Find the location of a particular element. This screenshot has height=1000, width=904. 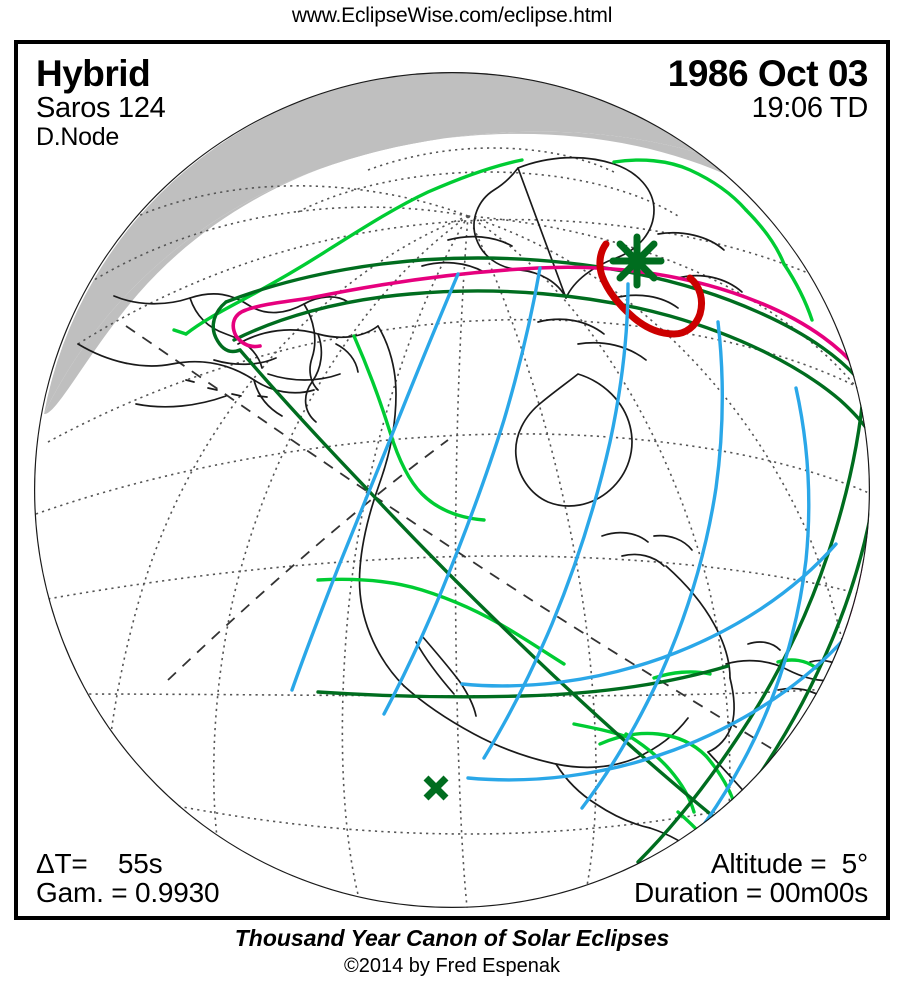

altitude-label: Altitude = 5° is located at coordinates (789, 863).